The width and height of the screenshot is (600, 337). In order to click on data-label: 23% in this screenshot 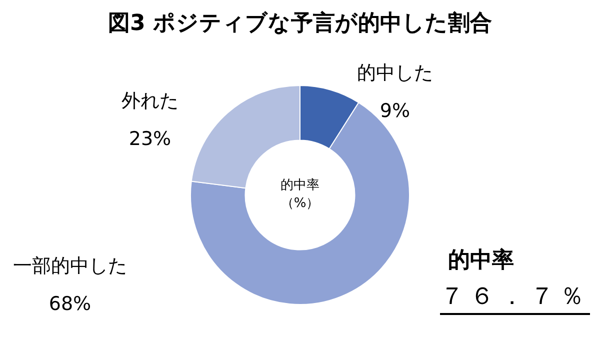, I will do `click(150, 139)`.